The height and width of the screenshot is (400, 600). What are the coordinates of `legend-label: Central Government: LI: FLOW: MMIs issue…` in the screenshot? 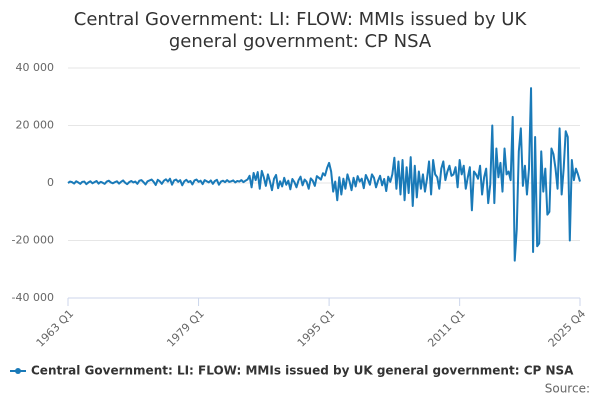 It's located at (302, 371).